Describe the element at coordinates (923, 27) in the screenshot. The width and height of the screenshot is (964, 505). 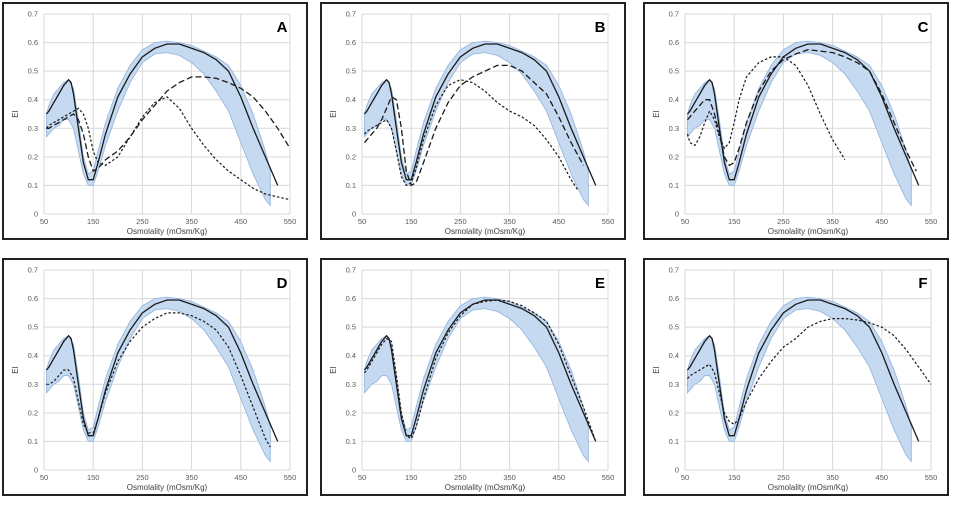
I see `panel-label: C` at that location.